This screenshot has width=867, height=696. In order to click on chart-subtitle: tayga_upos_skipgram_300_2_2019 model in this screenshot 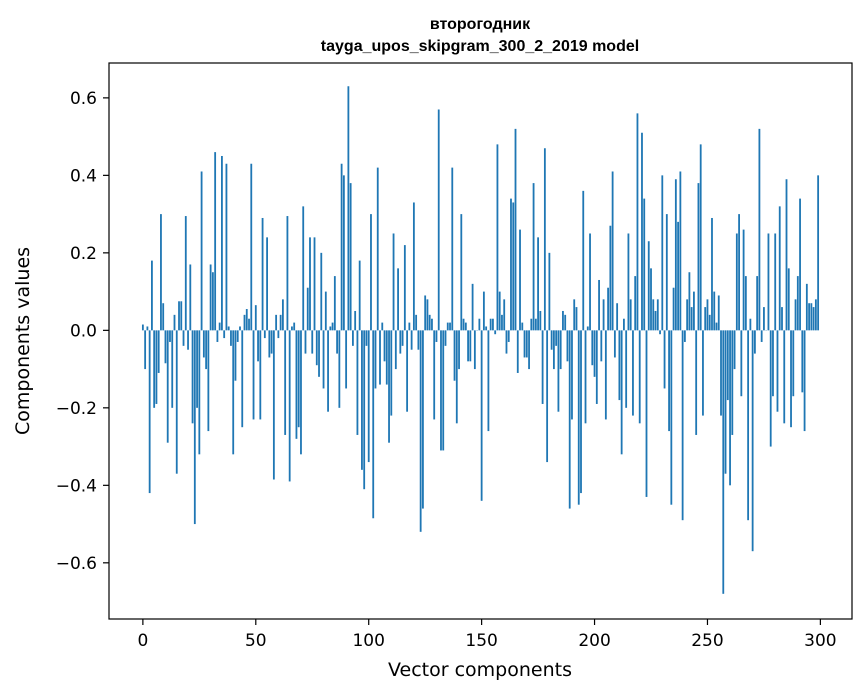, I will do `click(480, 46)`.